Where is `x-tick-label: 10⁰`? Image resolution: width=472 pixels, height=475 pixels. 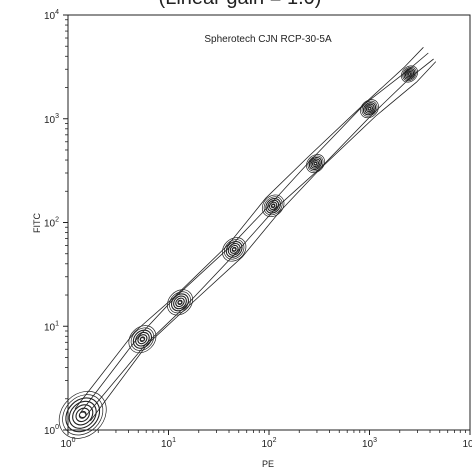
x-tick-label: 10⁰ is located at coordinates (67, 443).